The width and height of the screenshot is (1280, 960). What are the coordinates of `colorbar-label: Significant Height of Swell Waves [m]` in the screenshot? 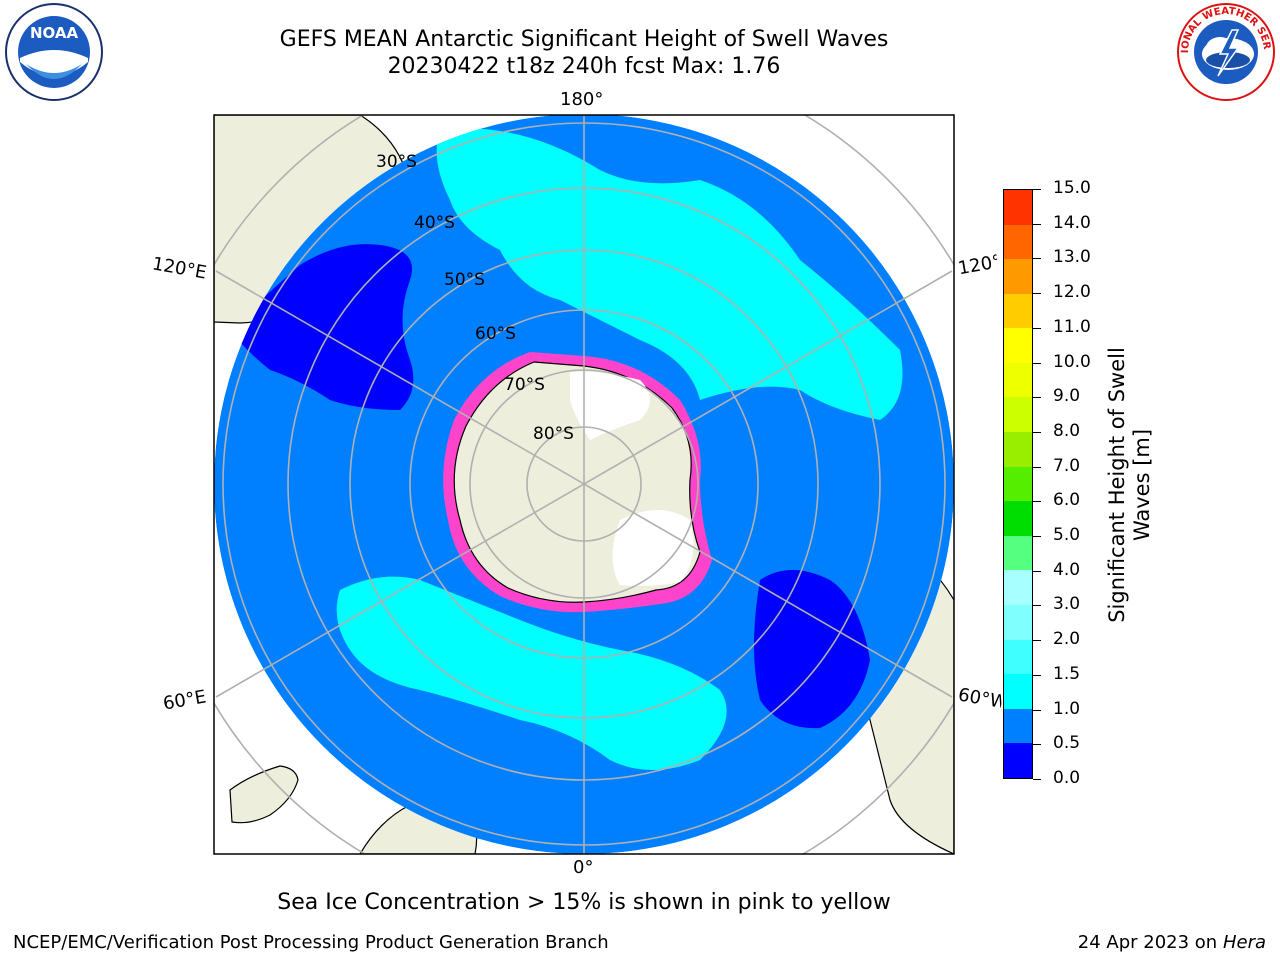 It's located at (1130, 485).